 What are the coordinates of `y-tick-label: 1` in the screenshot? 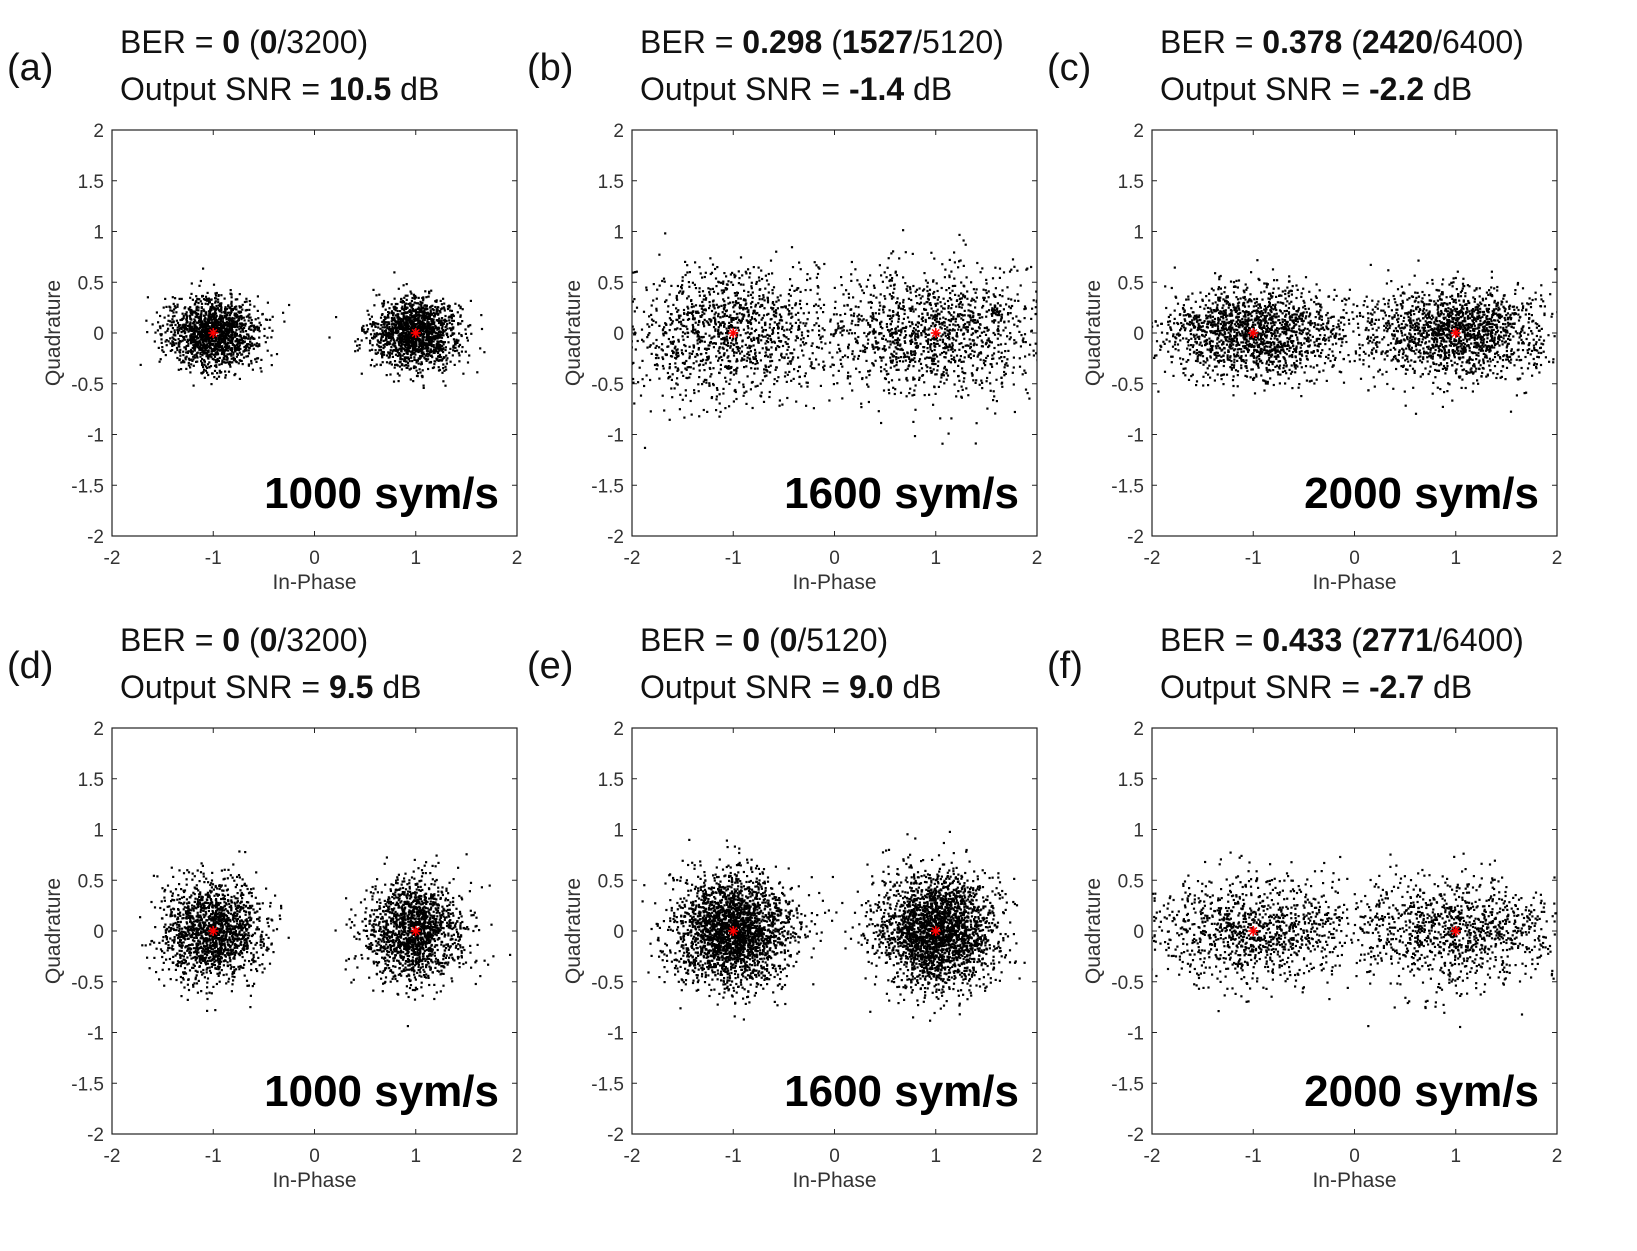 It's located at (98, 233).